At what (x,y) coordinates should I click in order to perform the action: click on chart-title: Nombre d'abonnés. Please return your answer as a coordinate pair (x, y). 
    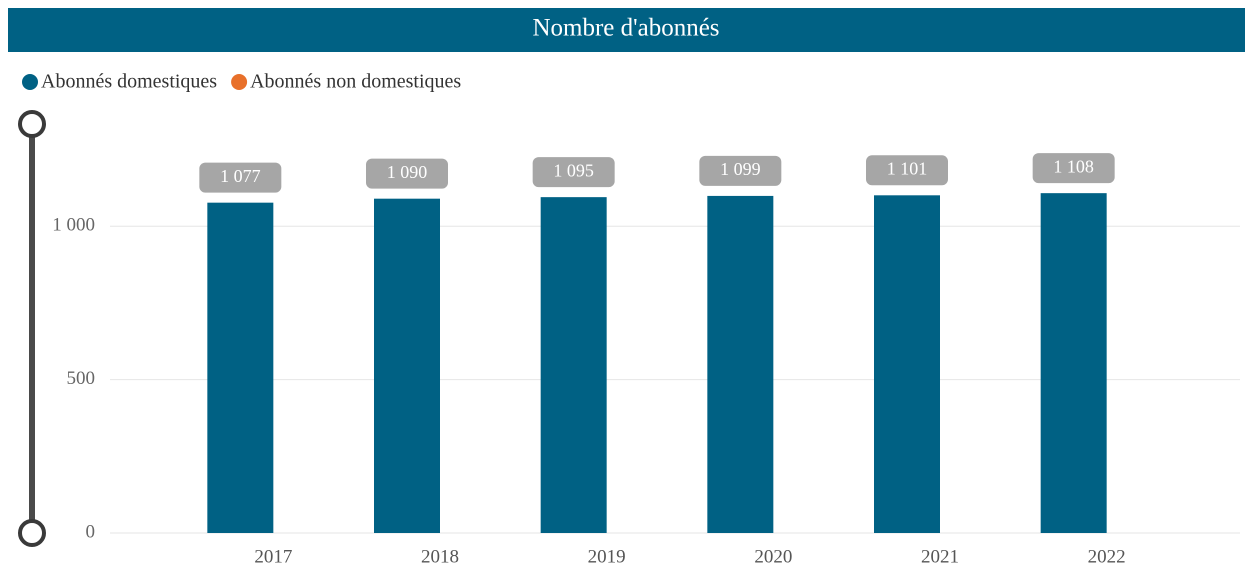
    Looking at the image, I should click on (625, 28).